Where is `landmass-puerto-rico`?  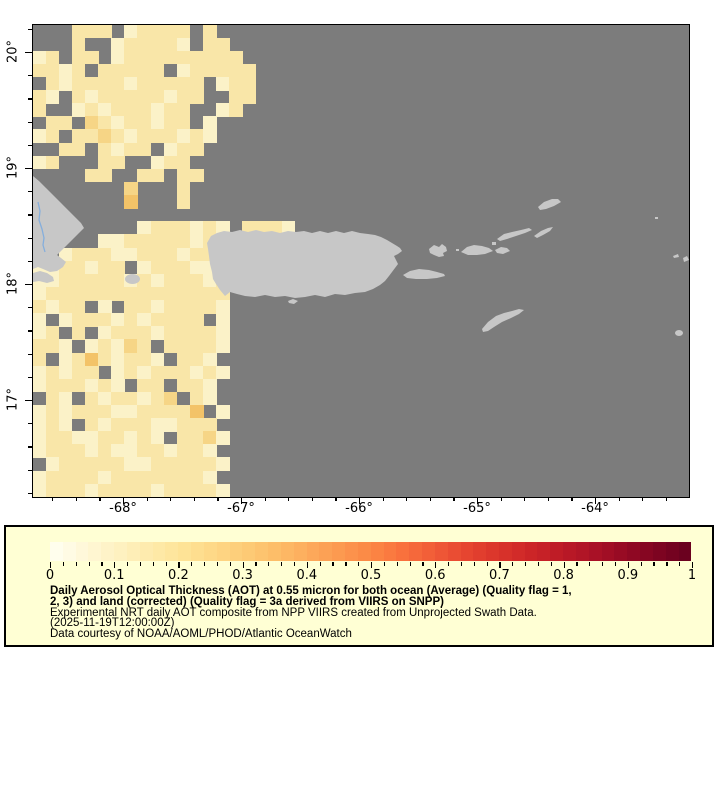 landmass-puerto-rico is located at coordinates (304, 263).